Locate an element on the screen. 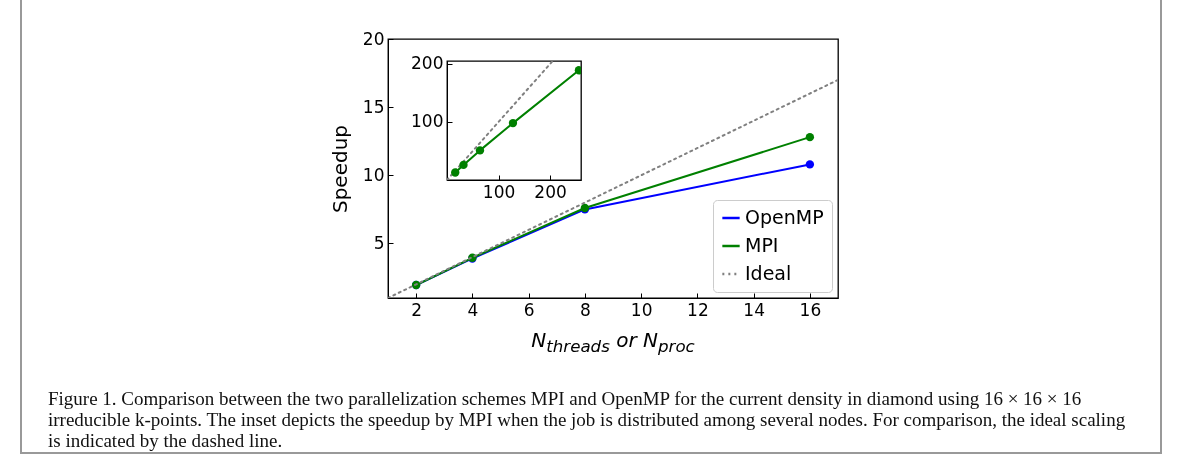 Image resolution: width=1179 pixels, height=468 pixels. x-tick-label: 14 is located at coordinates (754, 309).